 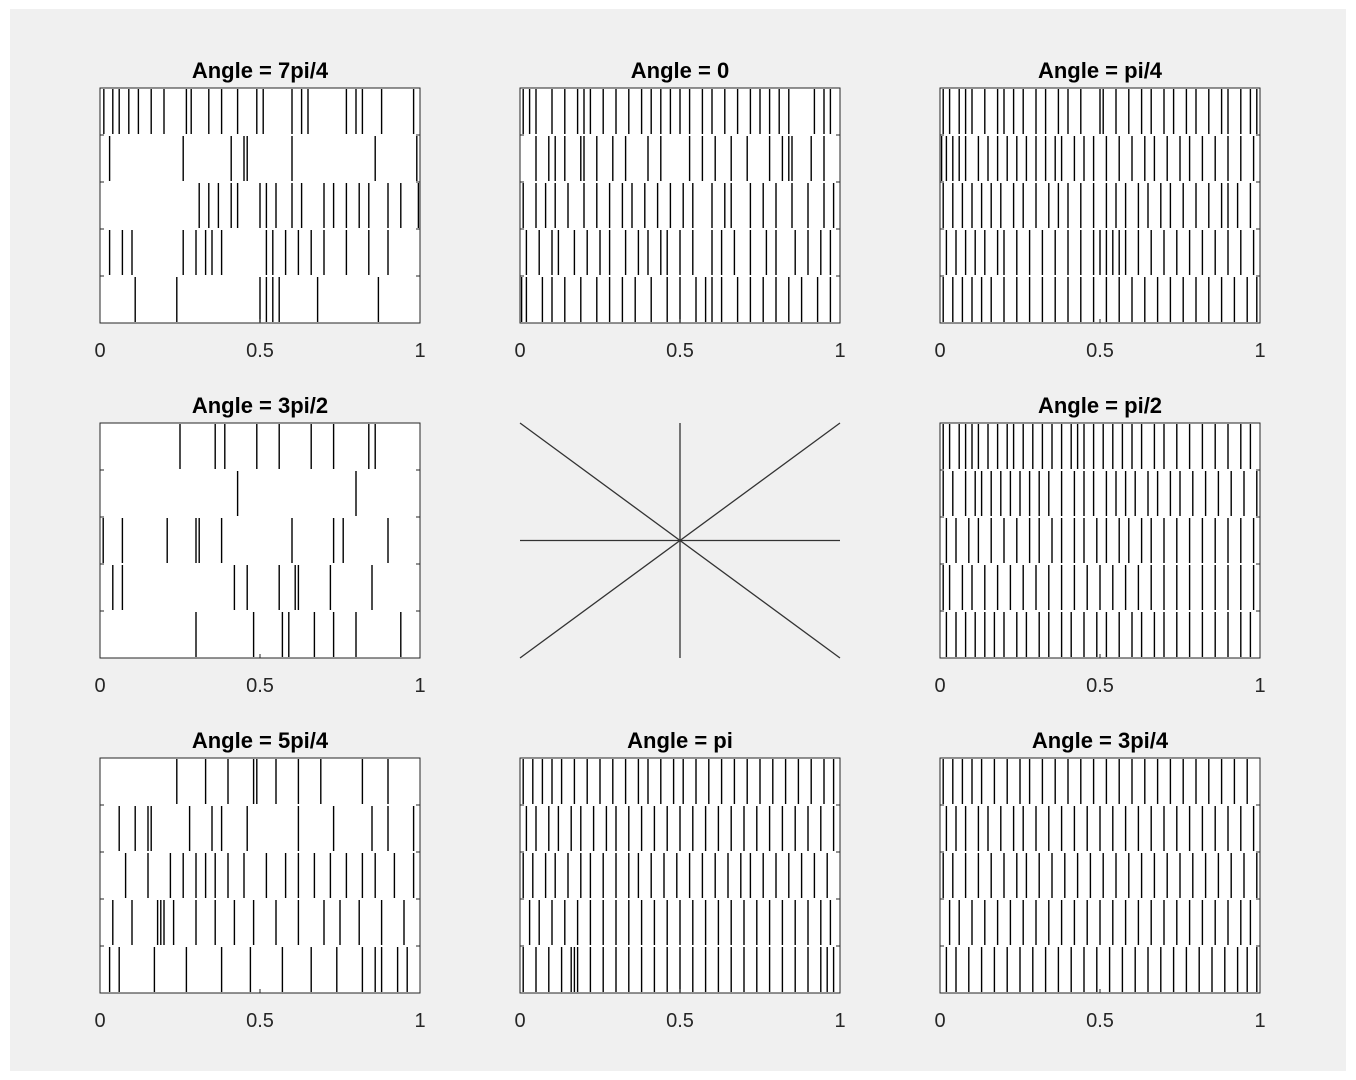 I want to click on subplot-2: 0 0.5 1 Angle = 0, so click(x=679, y=210).